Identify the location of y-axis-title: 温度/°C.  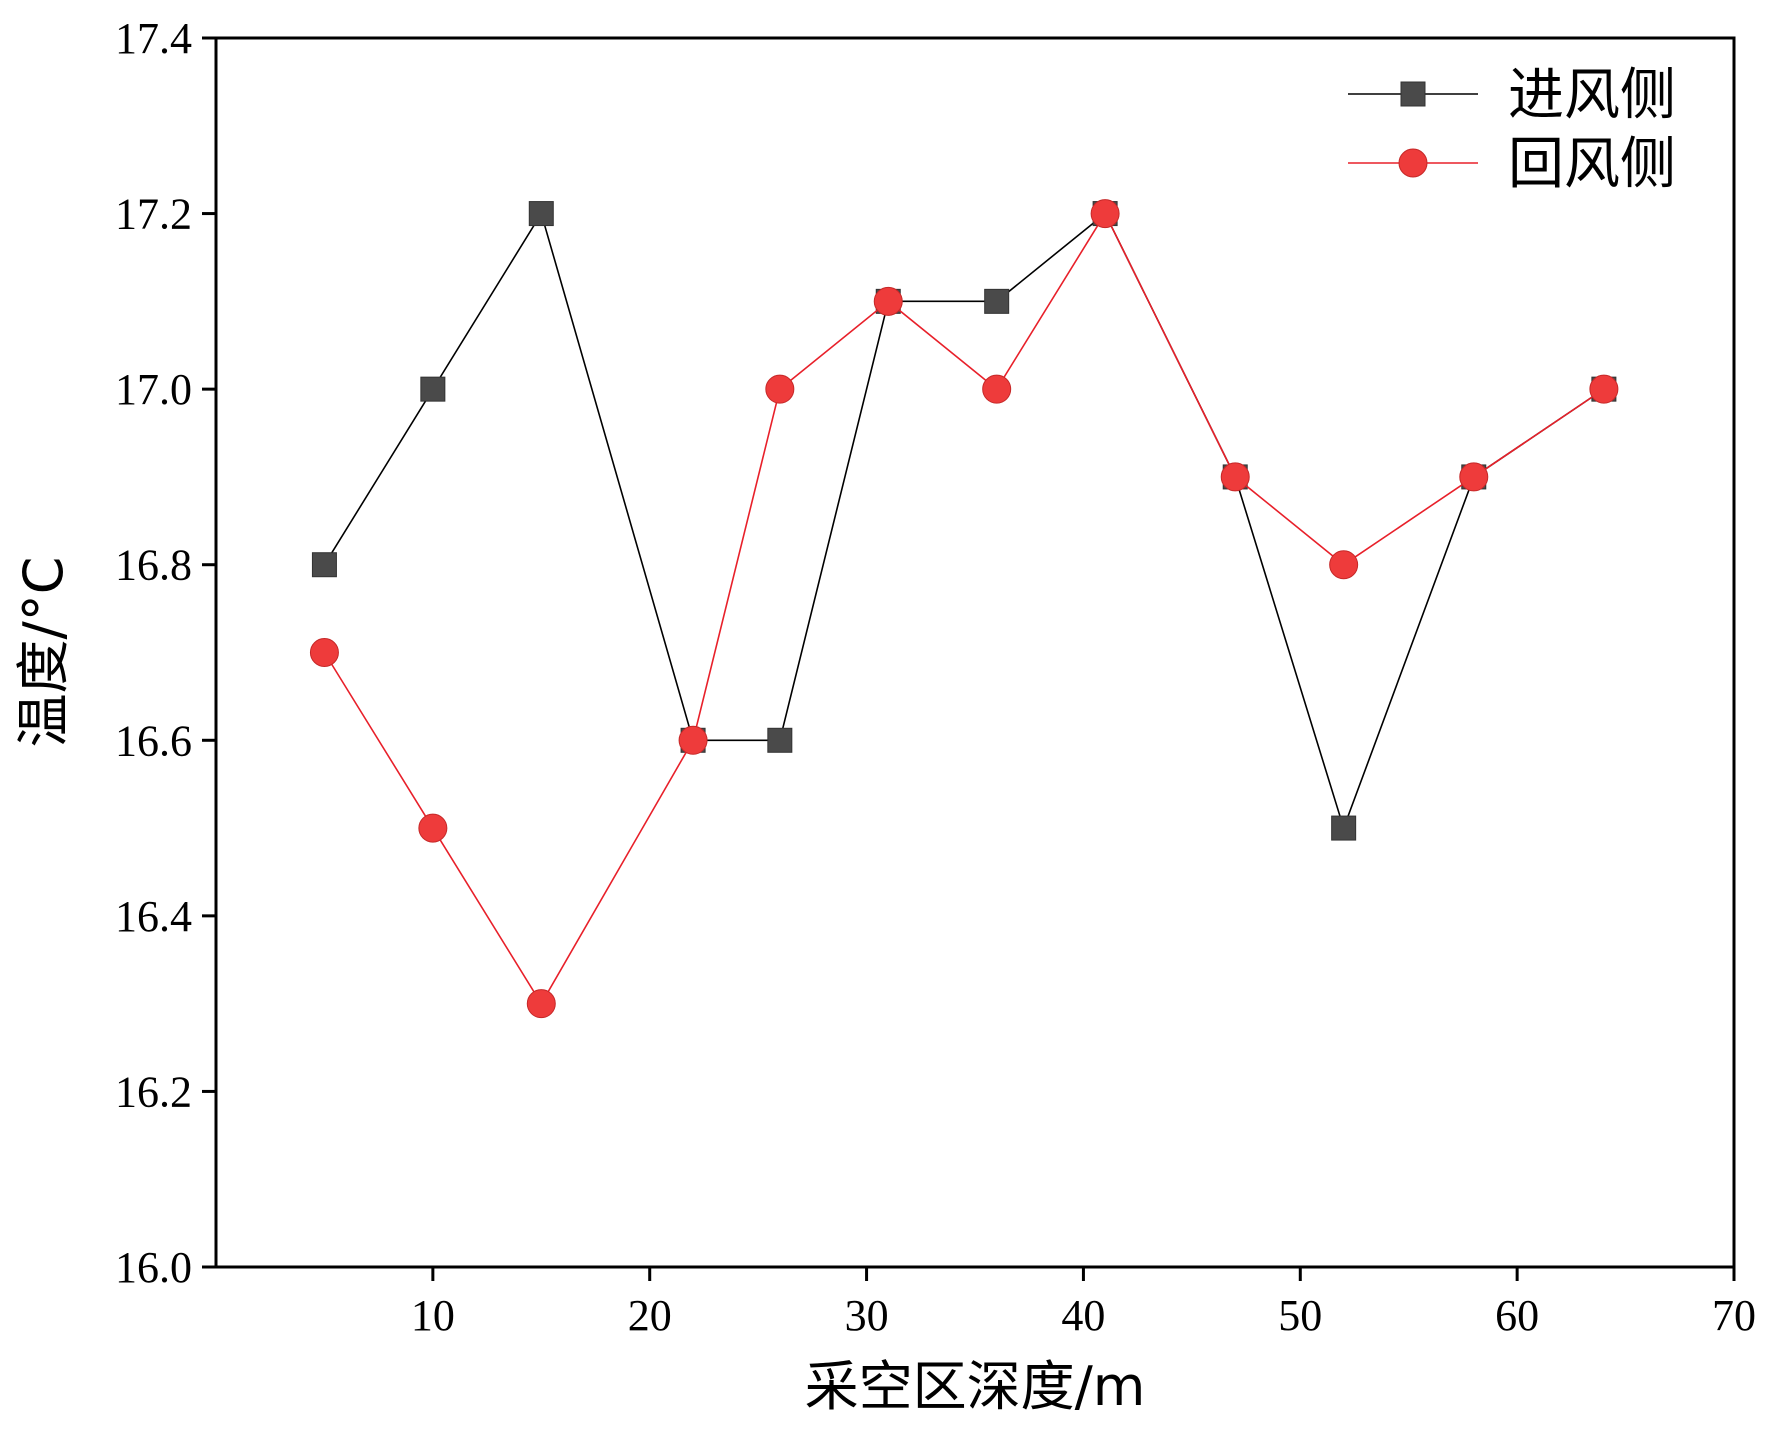
(43, 652).